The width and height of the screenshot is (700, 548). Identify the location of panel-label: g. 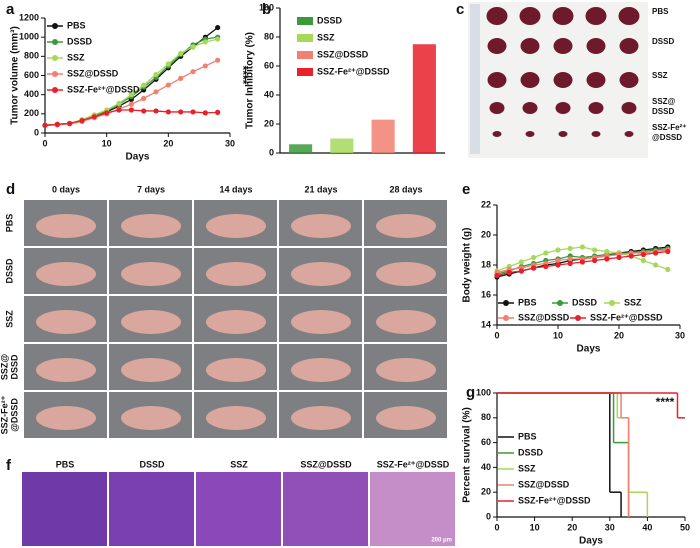
(470, 392).